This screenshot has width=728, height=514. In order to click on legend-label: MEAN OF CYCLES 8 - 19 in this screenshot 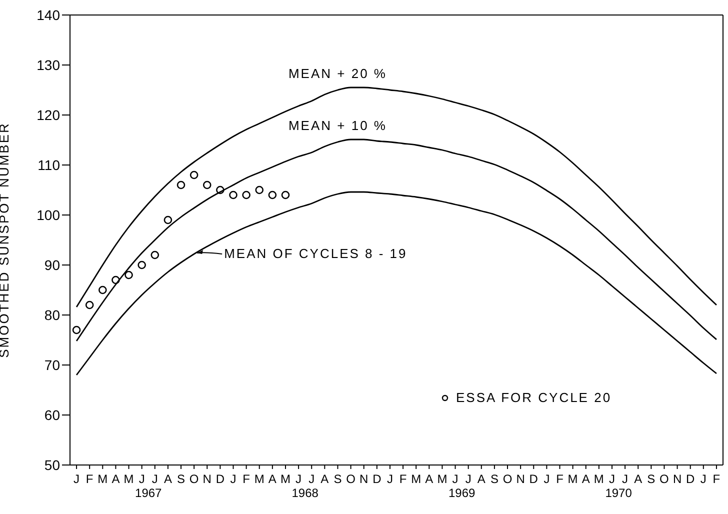, I will do `click(316, 253)`.